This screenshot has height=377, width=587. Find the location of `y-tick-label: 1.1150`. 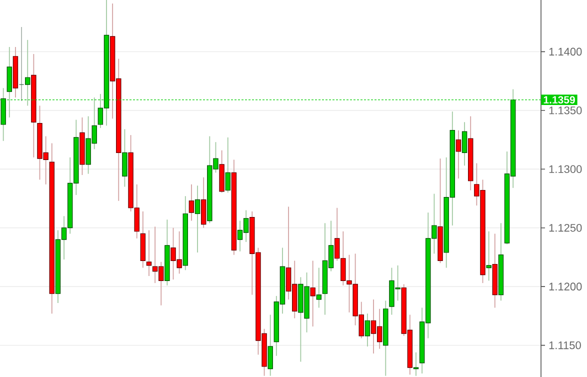

y-tick-label: 1.1150 is located at coordinates (565, 345).